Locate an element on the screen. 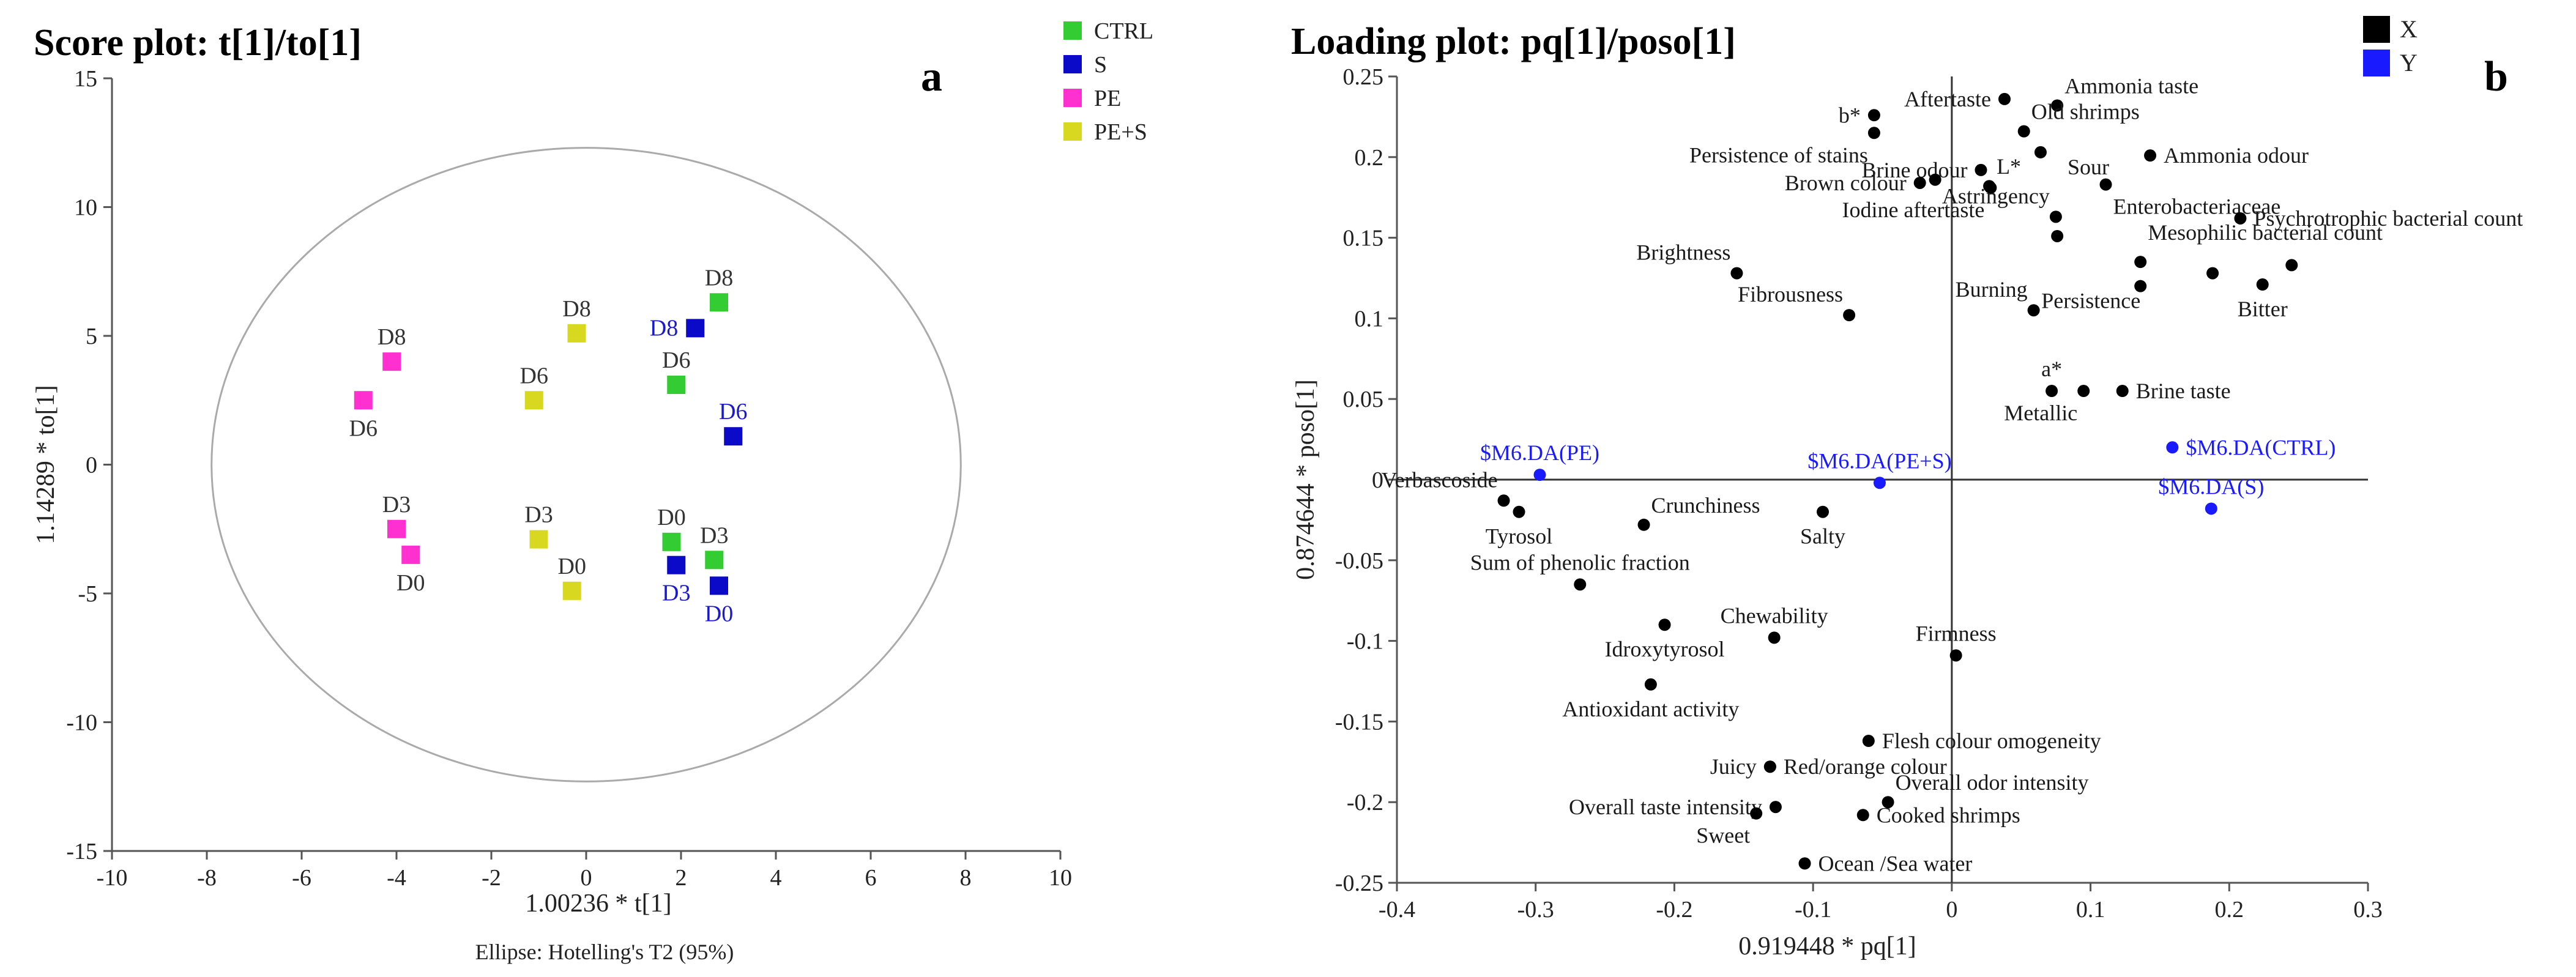 The image size is (2576, 977). legend-label: S is located at coordinates (1100, 65).